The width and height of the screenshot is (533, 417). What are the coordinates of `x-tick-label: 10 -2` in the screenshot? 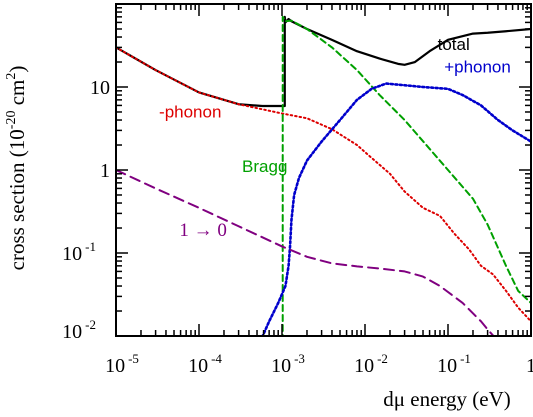 It's located at (371, 364).